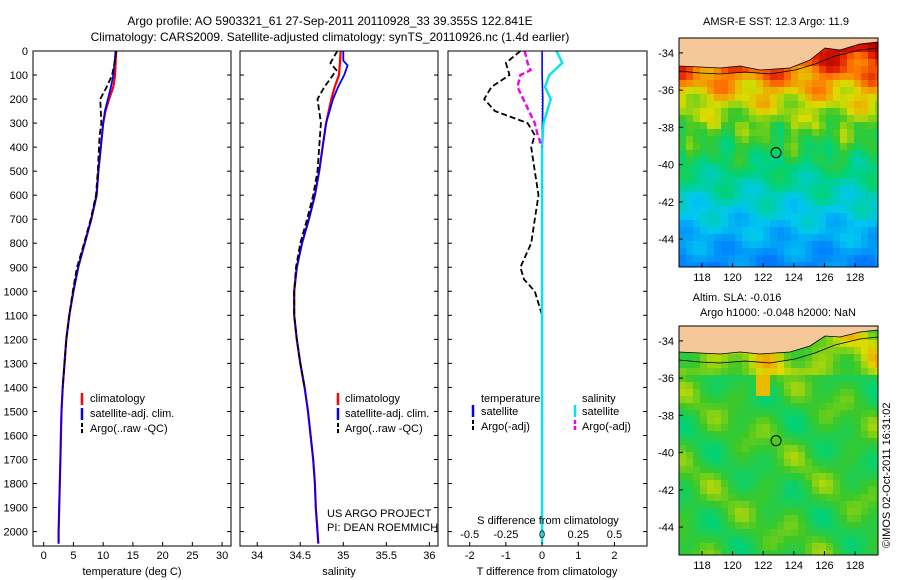  Describe the element at coordinates (19, 244) in the screenshot. I see `depth-tick-label: 800` at that location.